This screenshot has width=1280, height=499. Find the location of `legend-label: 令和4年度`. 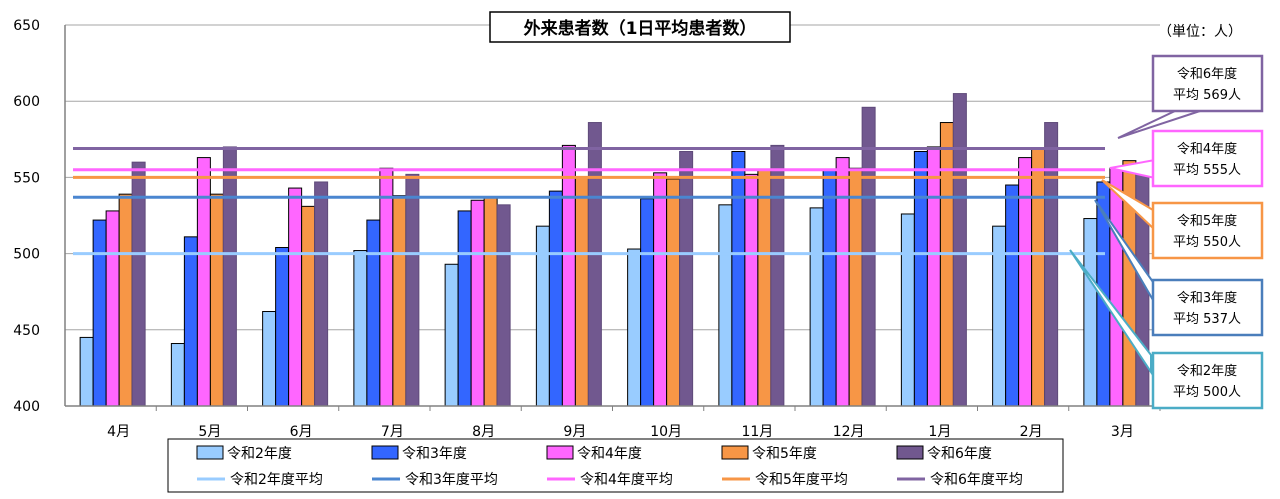

legend-label: 令和4年度 is located at coordinates (609, 454).